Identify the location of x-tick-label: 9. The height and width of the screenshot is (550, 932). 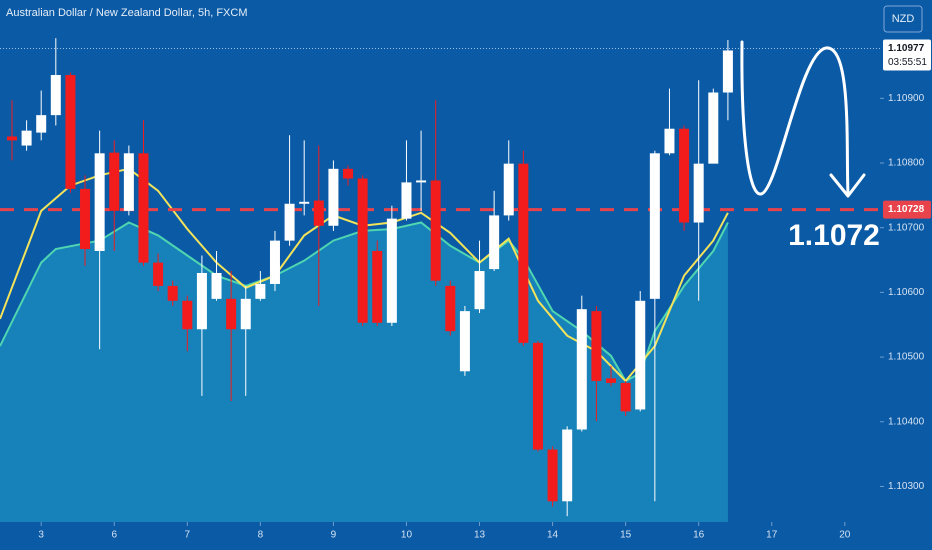
(334, 535).